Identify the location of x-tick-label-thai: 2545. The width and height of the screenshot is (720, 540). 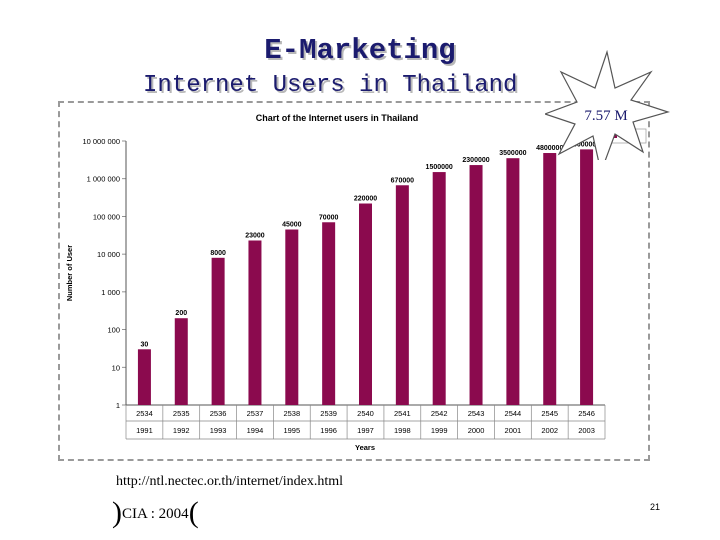
(549, 413).